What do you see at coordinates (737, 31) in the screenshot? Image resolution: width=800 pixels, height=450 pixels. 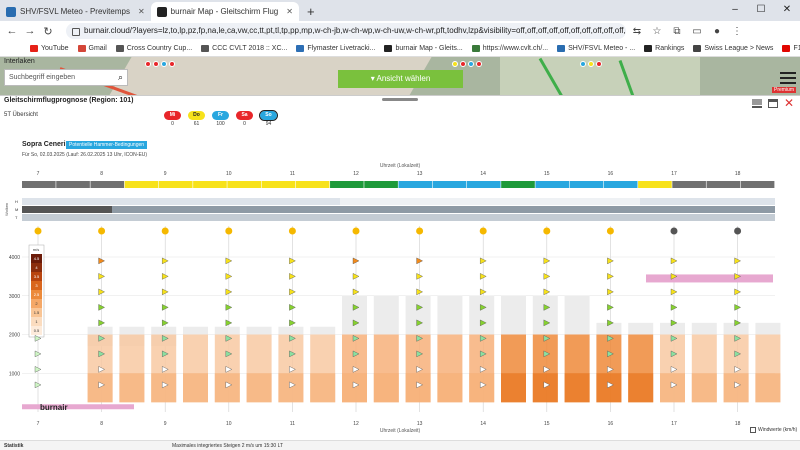 I see `kebab-menu-icon: ⋮` at bounding box center [737, 31].